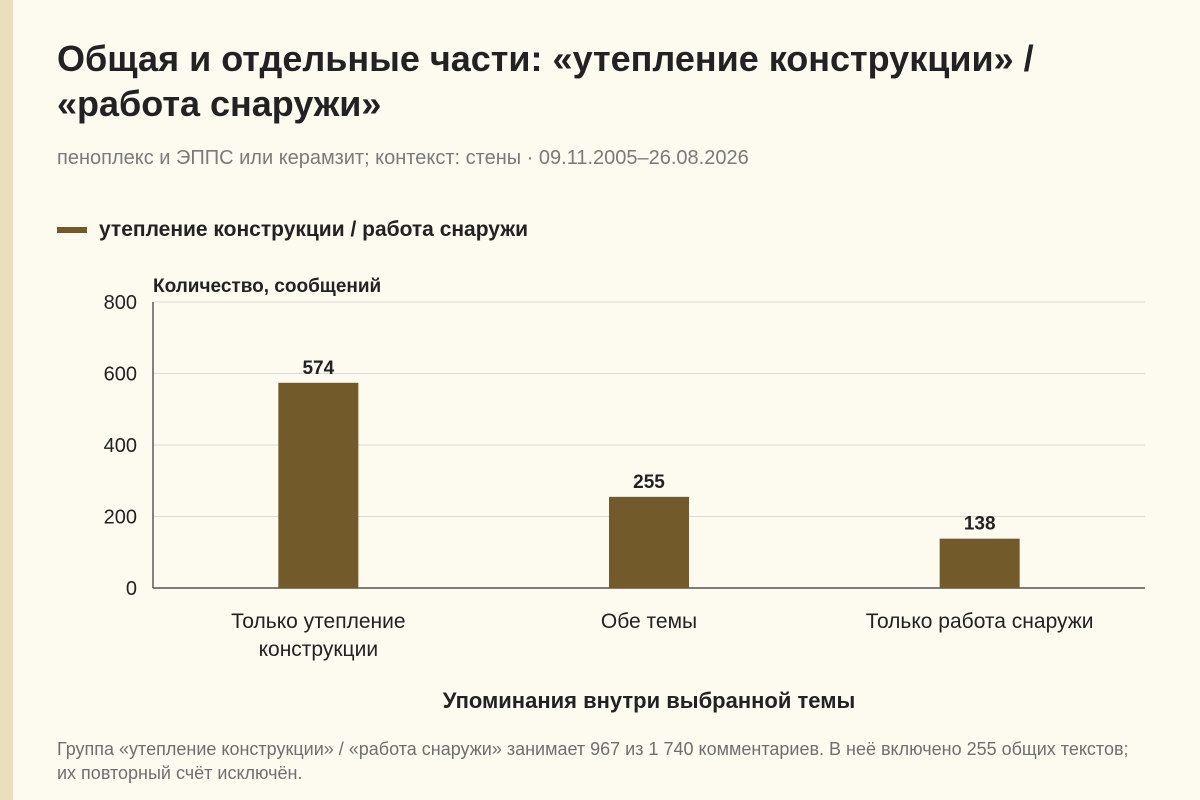 The image size is (1200, 800). Describe the element at coordinates (314, 229) in the screenshot. I see `legend-label: утепление конструкции / работа снаружи` at that location.